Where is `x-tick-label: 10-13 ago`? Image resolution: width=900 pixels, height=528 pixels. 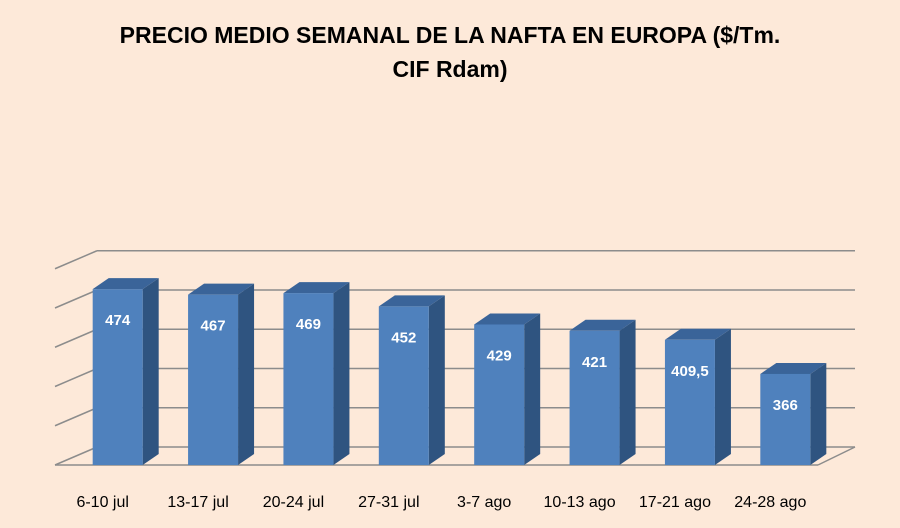
x-tick-label: 10-13 ago is located at coordinates (580, 502).